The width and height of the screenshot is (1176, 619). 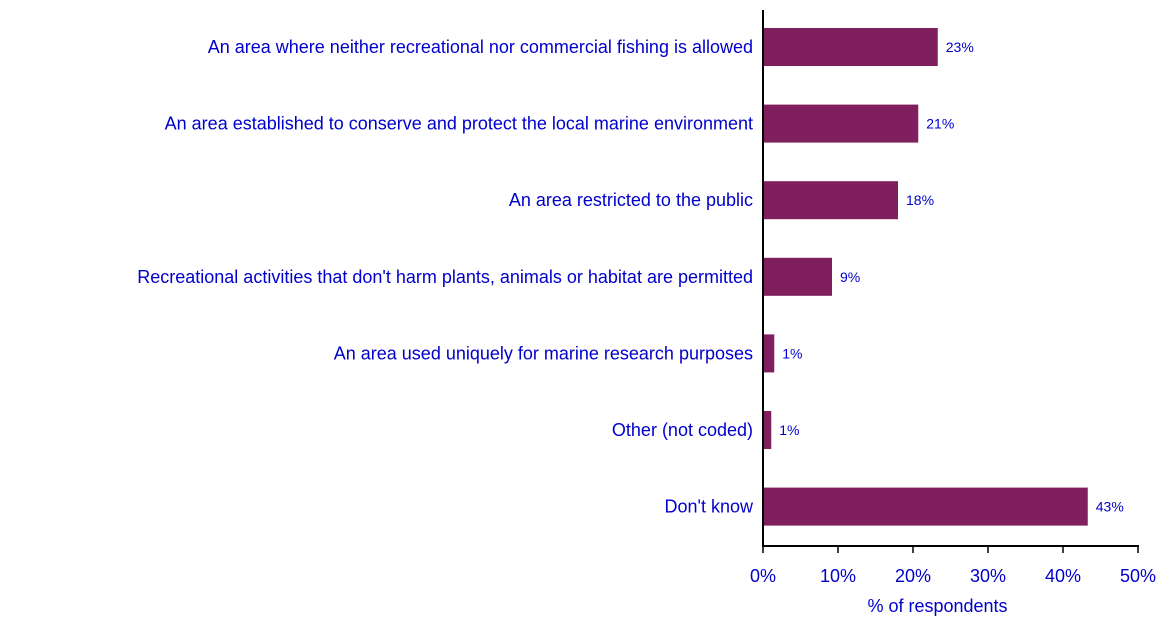 What do you see at coordinates (920, 200) in the screenshot?
I see `data-label: 18%` at bounding box center [920, 200].